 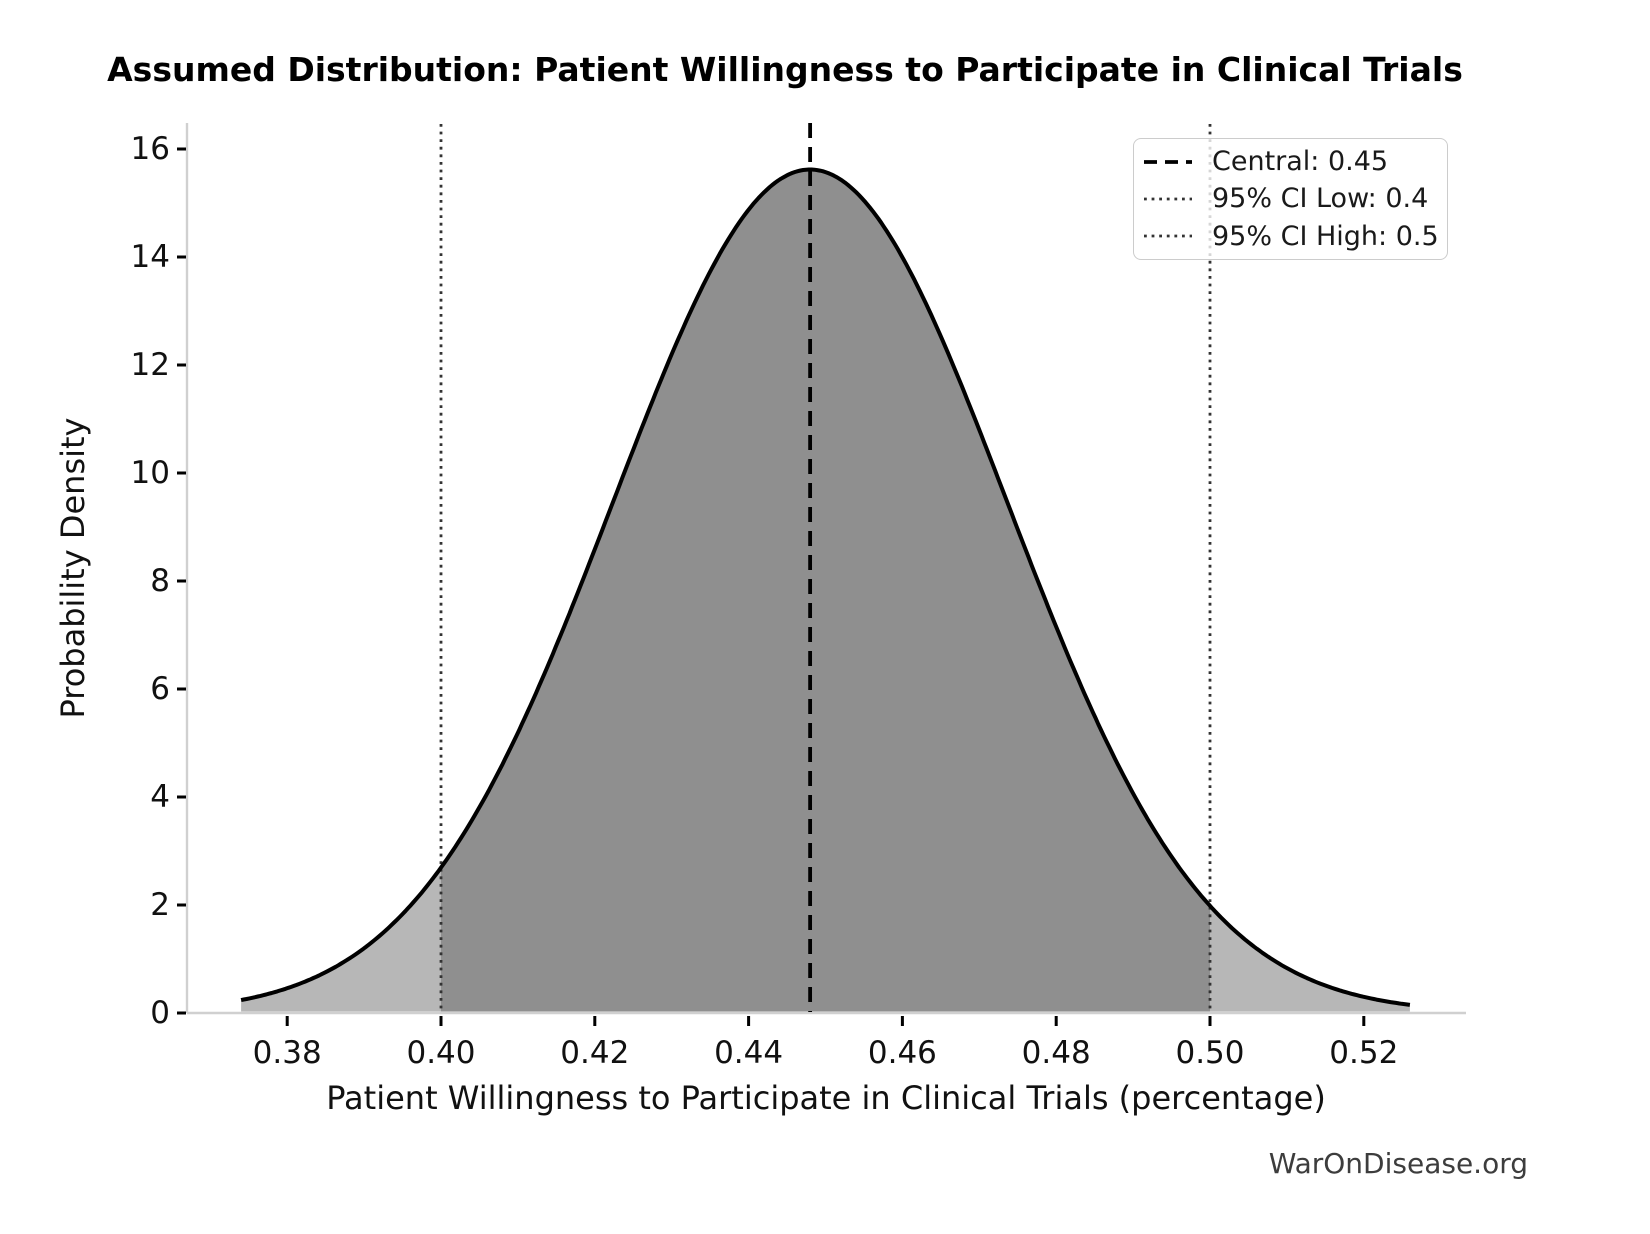 I want to click on y-tick-label: 6, so click(x=160, y=689).